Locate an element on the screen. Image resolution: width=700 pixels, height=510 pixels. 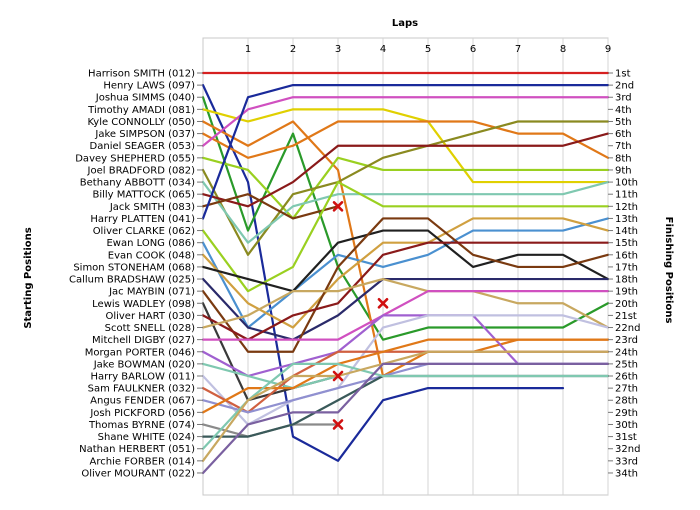
starting-position-label: Jake SIMPSON (037) is located at coordinates (144, 134).